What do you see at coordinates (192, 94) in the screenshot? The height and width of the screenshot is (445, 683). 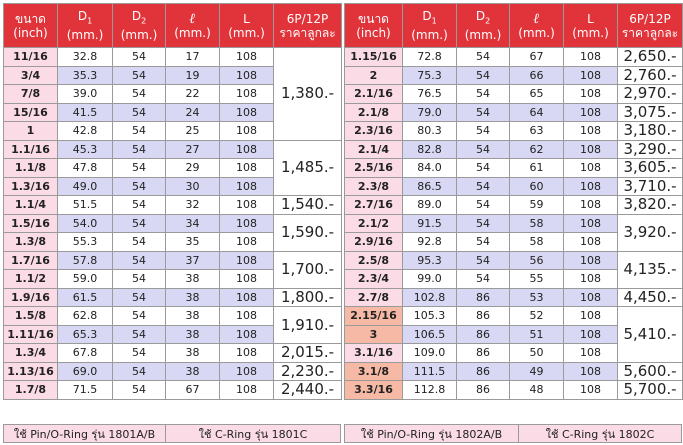 I see `small-l-cell: 22` at bounding box center [192, 94].